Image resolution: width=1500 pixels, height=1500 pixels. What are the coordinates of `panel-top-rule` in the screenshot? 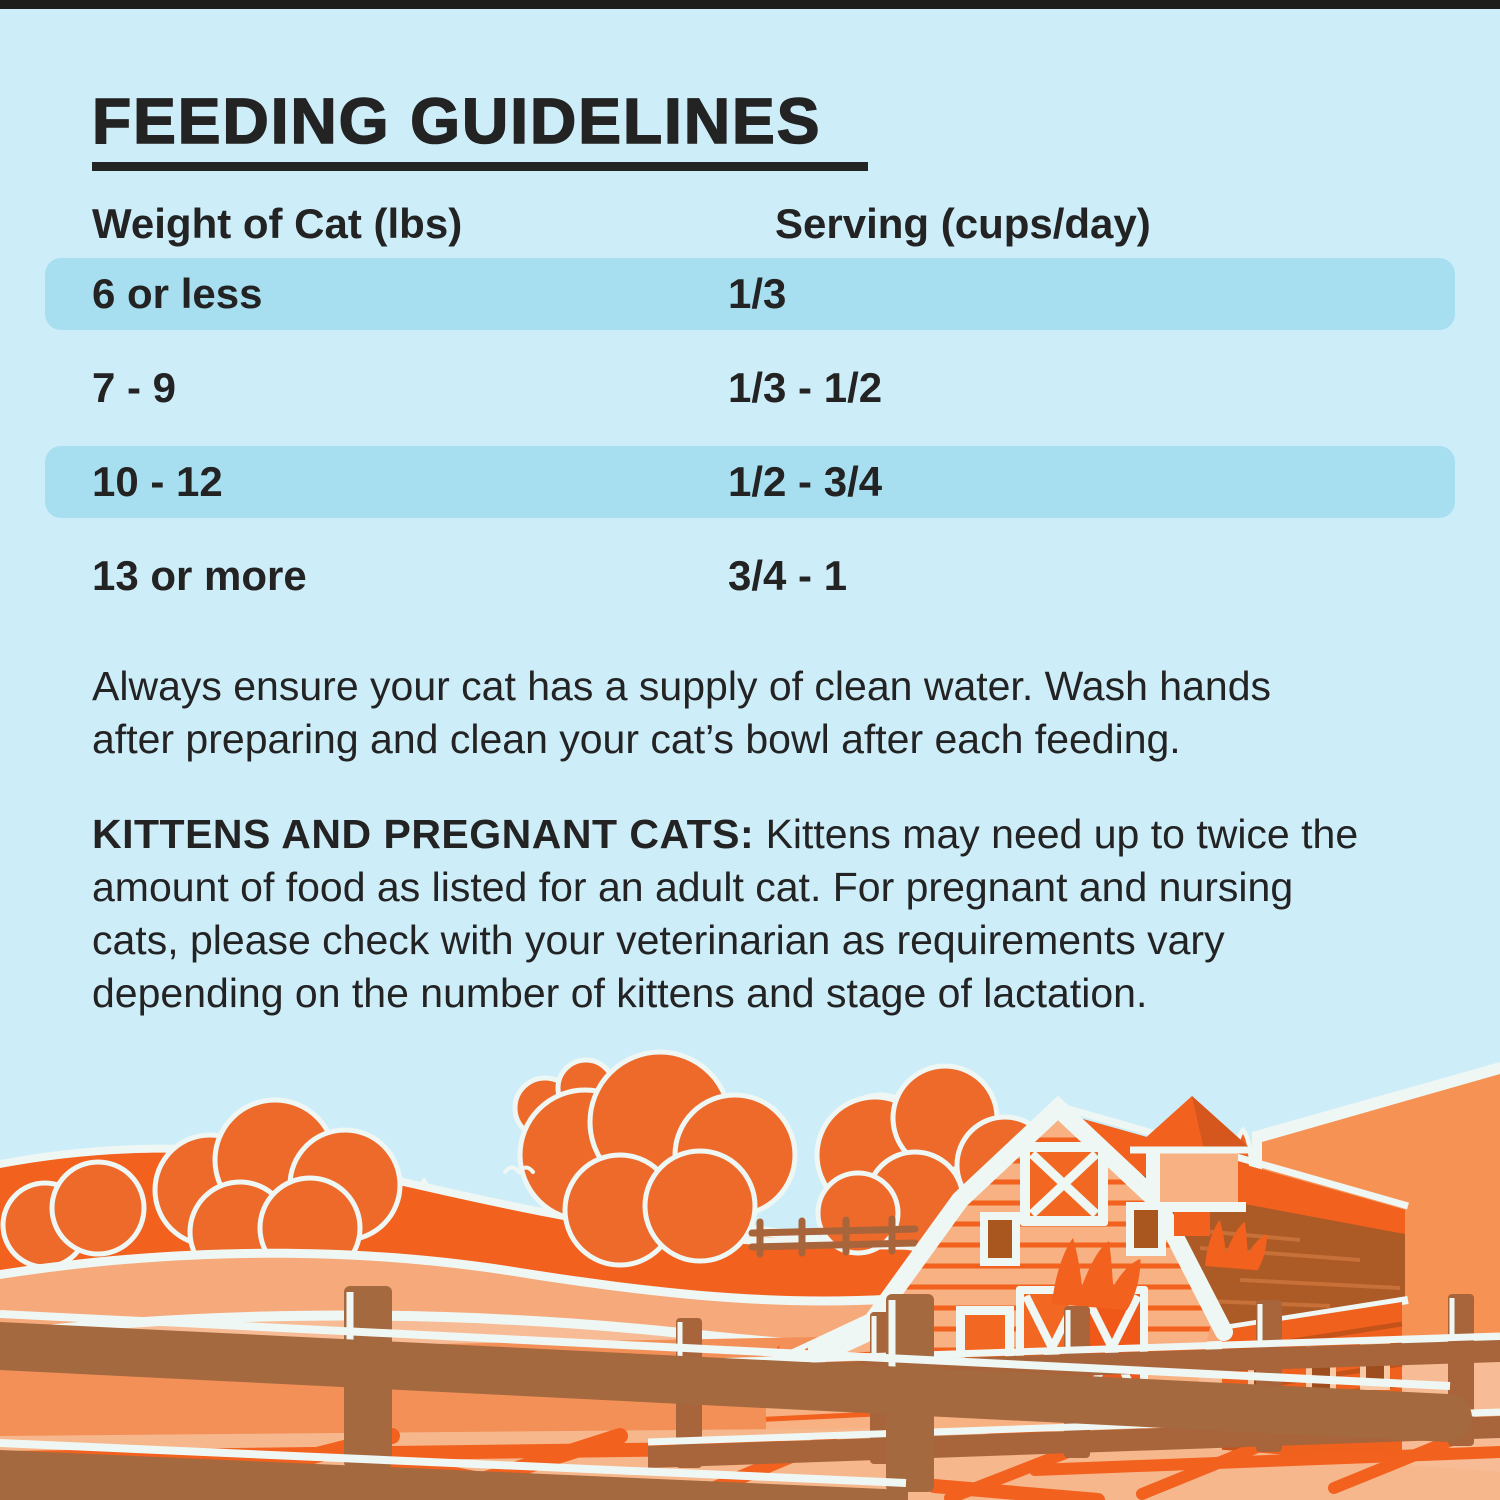 It's located at (750, 4).